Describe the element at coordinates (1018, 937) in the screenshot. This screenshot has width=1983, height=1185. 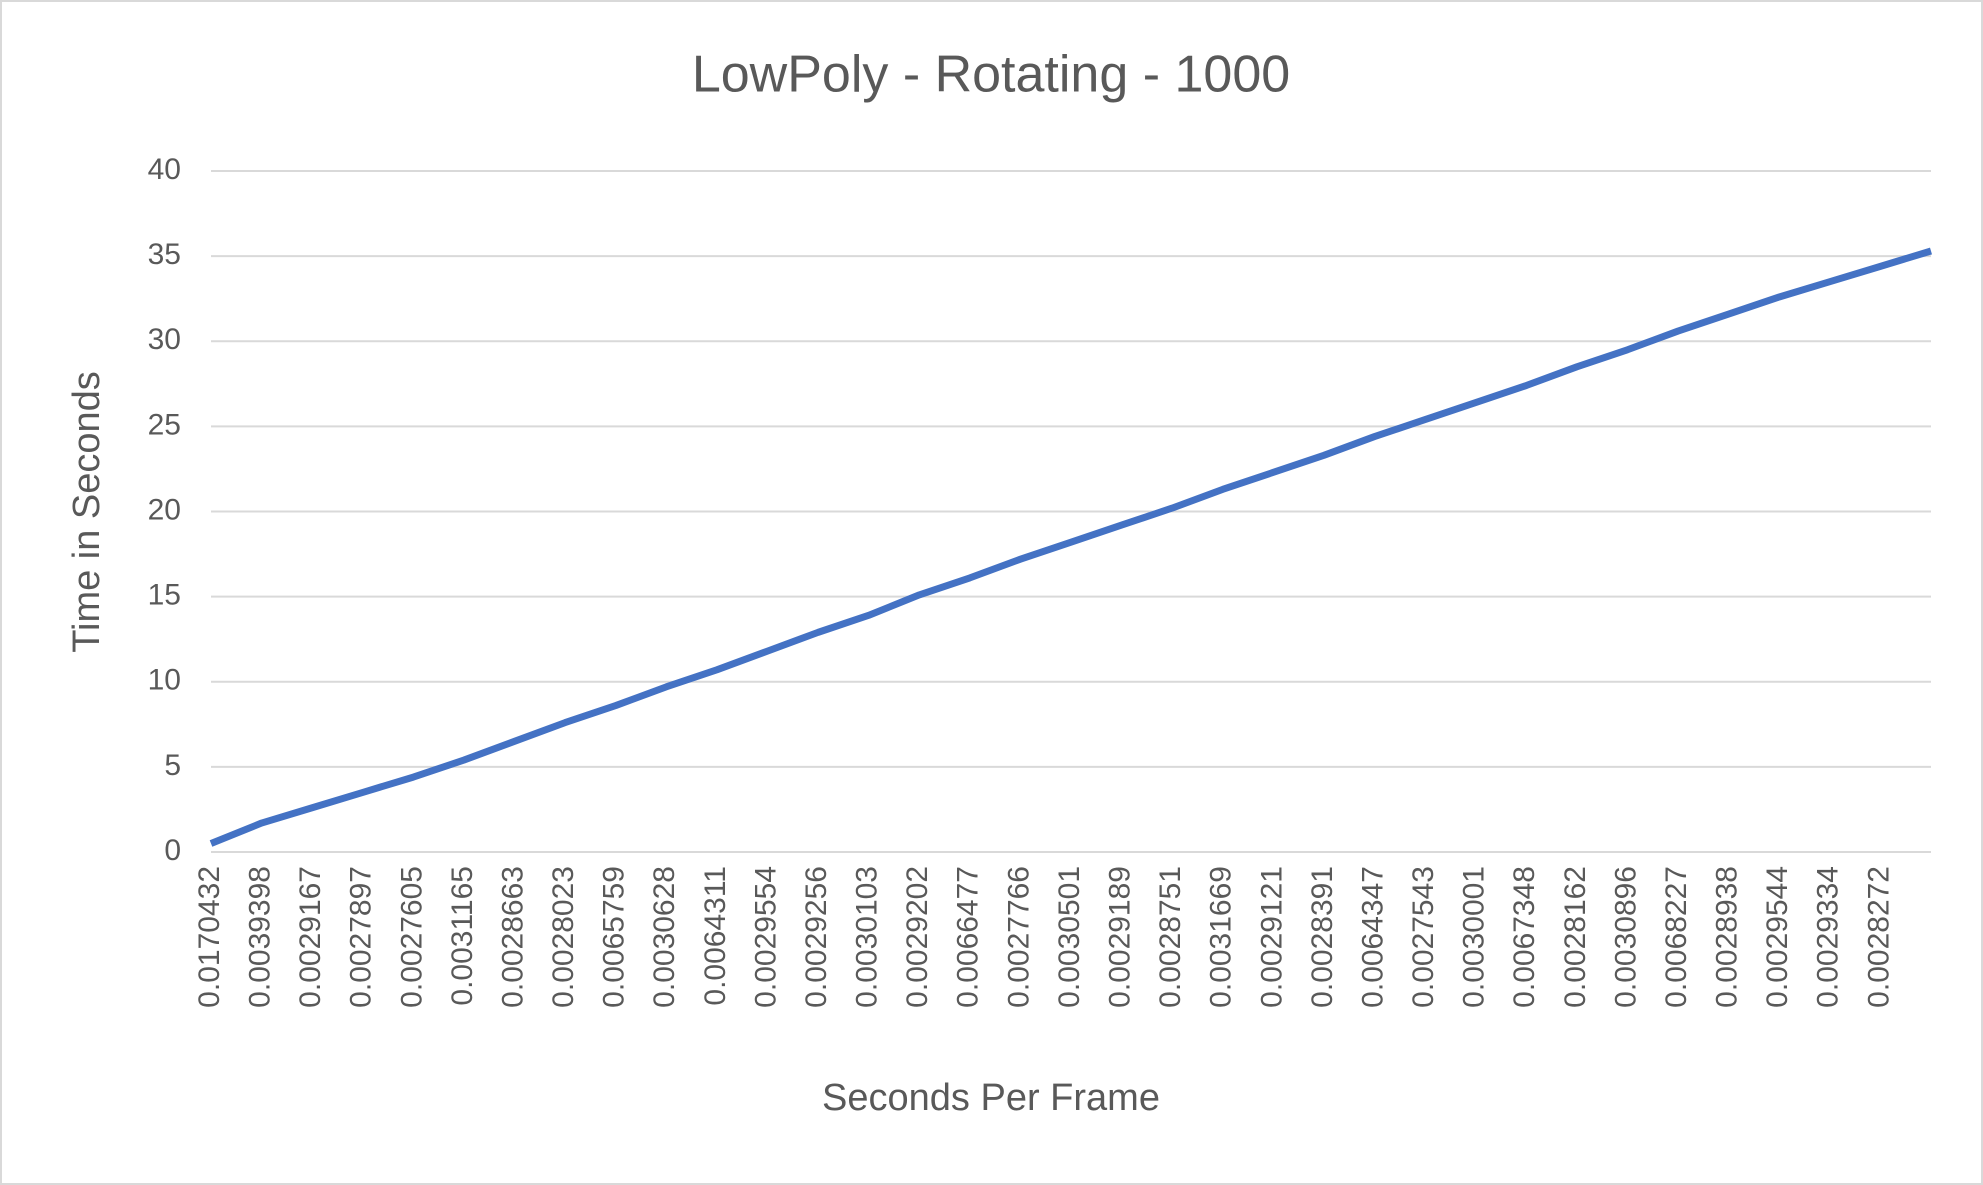
I see `x-tick-label: 0.0027766` at that location.